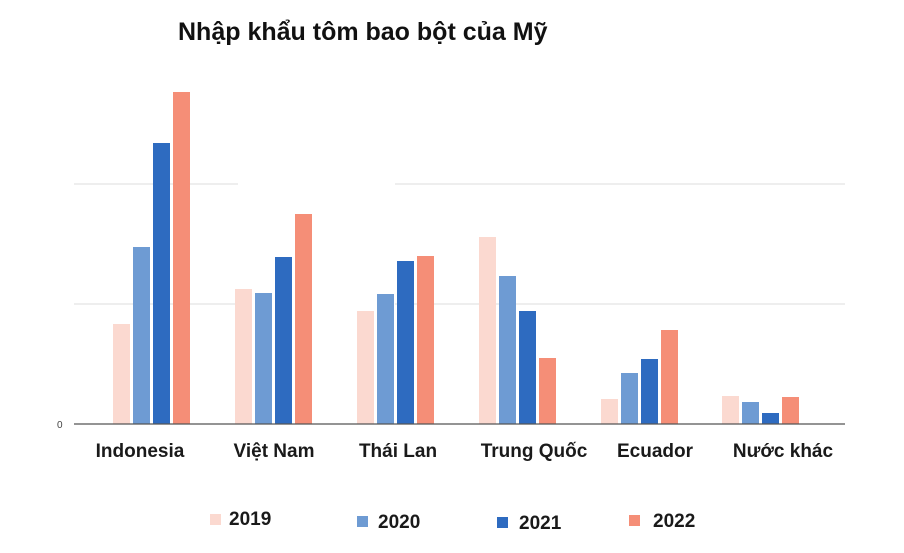  Describe the element at coordinates (783, 451) in the screenshot. I see `category-label-nuoc-khac: Nước khác` at that location.